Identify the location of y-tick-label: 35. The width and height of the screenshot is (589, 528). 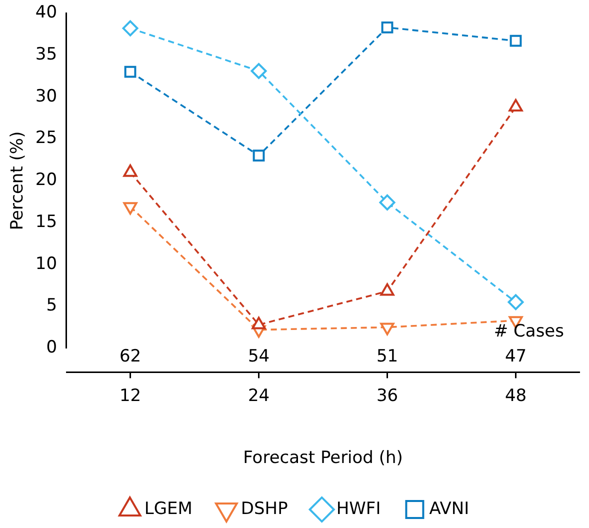
(46, 54).